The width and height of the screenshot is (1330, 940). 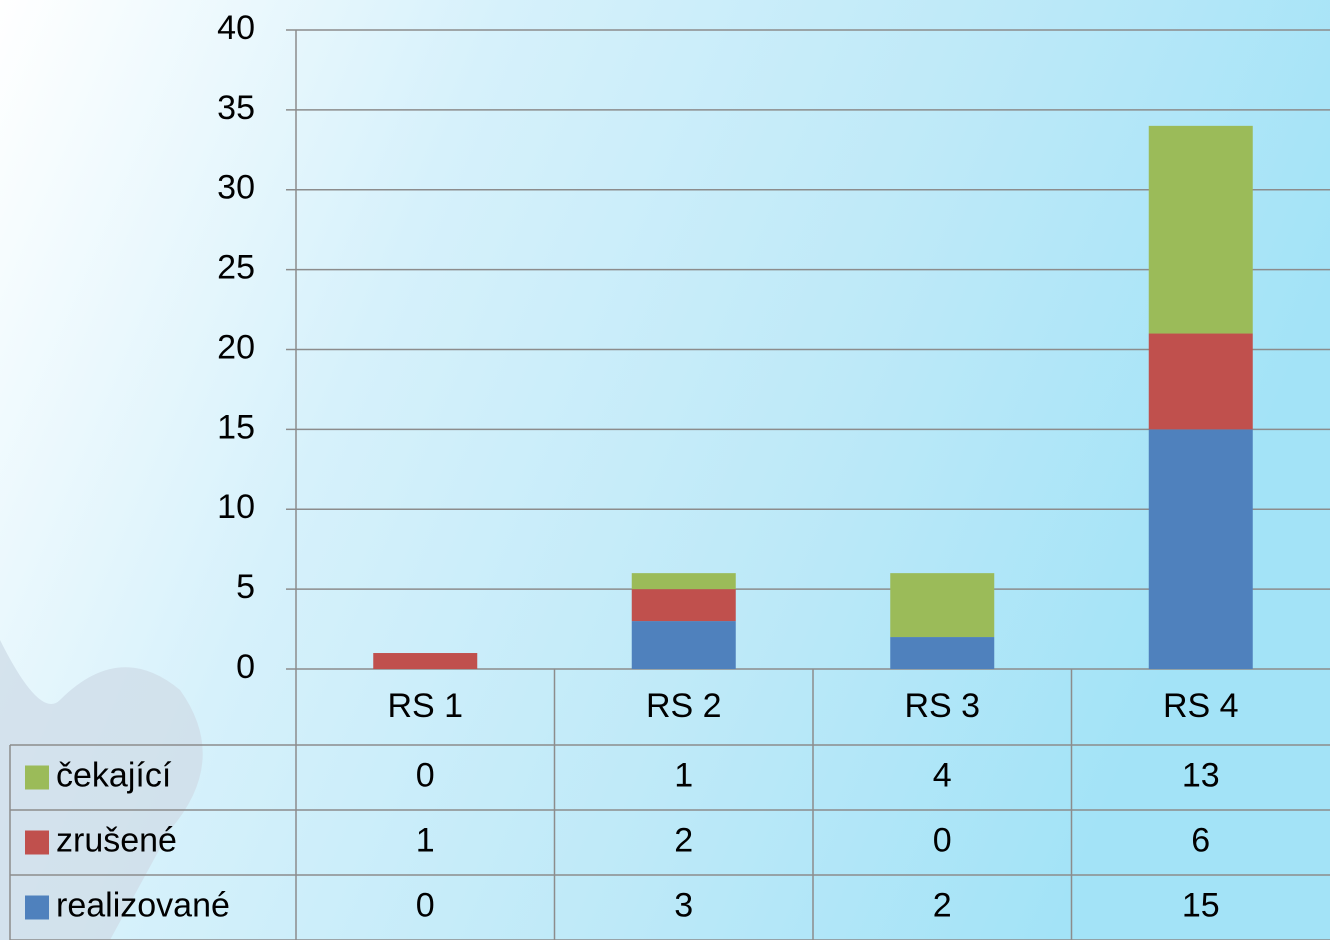 What do you see at coordinates (425, 706) in the screenshot?
I see `x-tick-label: RS 1` at bounding box center [425, 706].